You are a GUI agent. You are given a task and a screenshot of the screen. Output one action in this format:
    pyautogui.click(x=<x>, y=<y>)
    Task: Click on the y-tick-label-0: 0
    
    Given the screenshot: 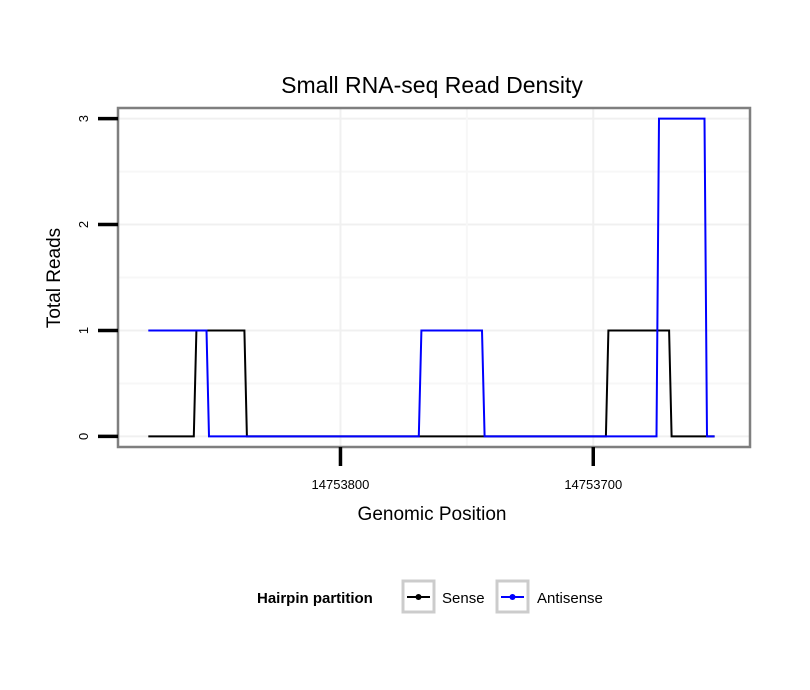 What is the action you would take?
    pyautogui.click(x=83, y=436)
    